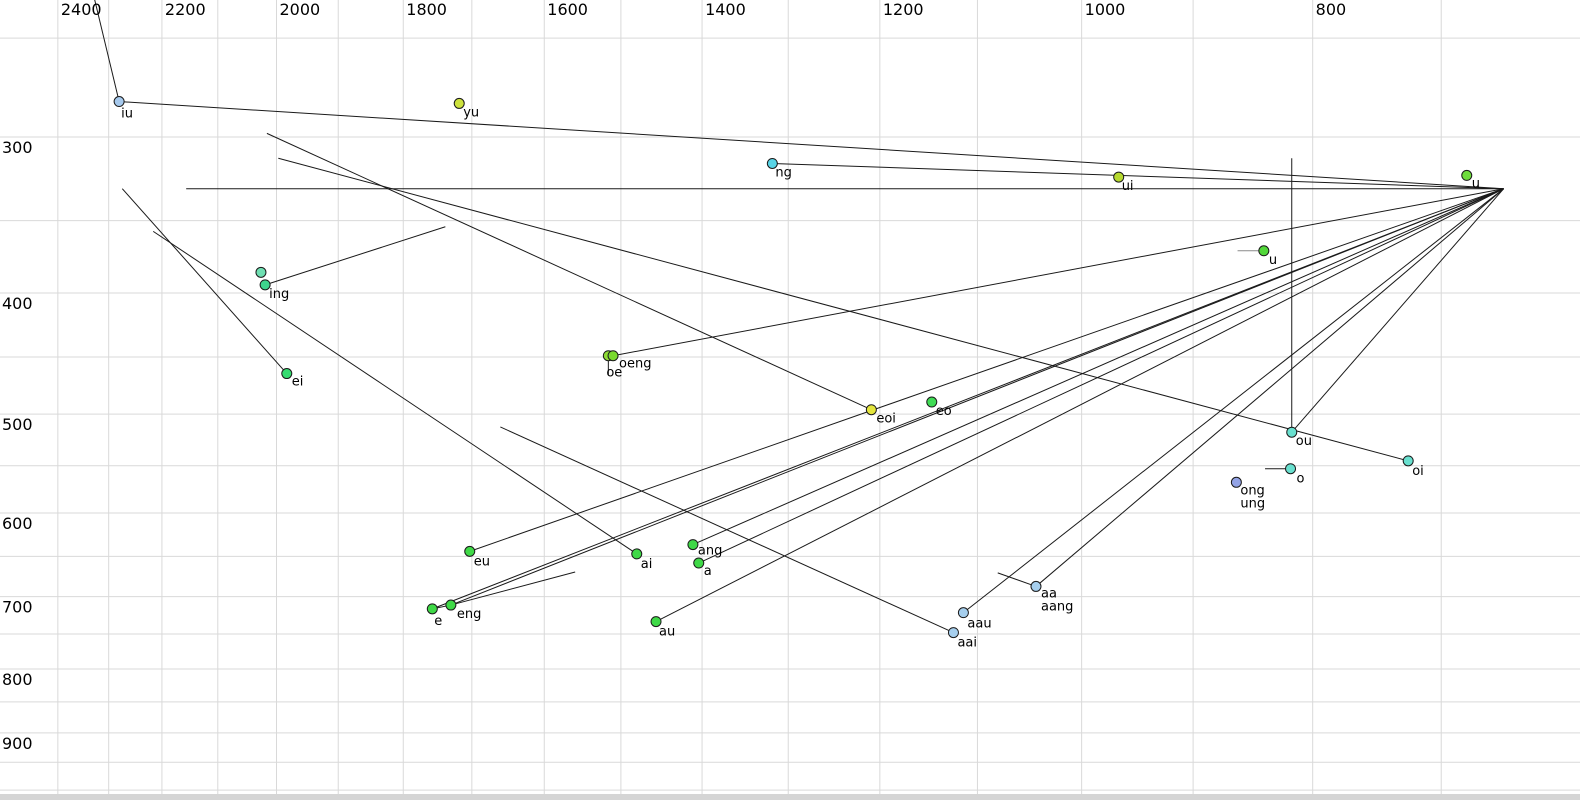 This screenshot has height=800, width=1580. Describe the element at coordinates (432, 609) in the screenshot. I see `vowel-point-e` at that location.